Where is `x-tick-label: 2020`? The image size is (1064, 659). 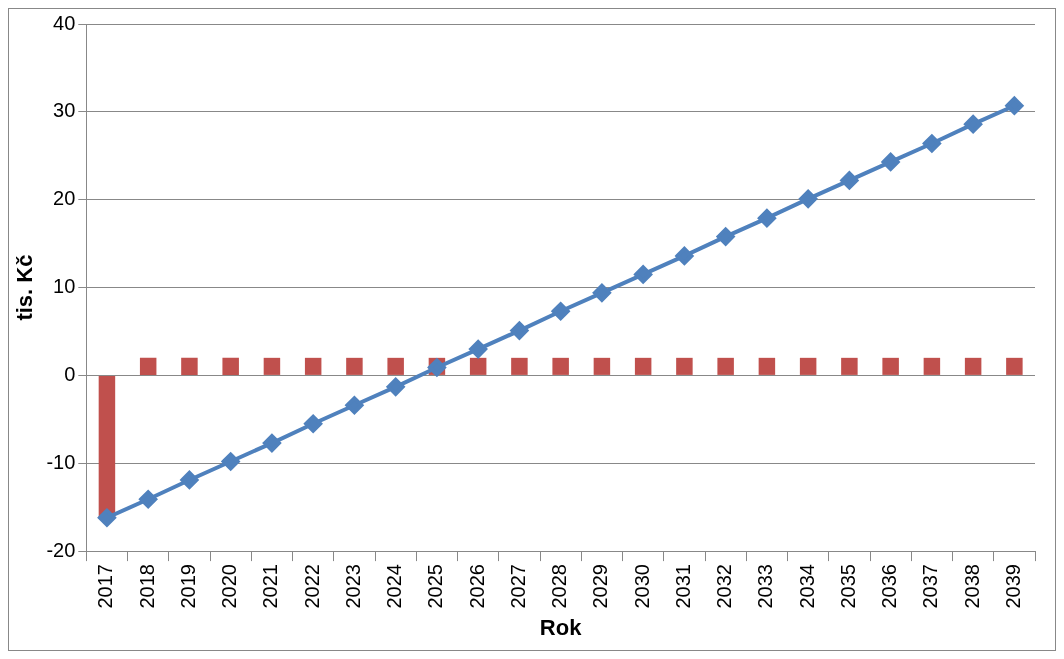 x-tick-label: 2020 is located at coordinates (229, 586).